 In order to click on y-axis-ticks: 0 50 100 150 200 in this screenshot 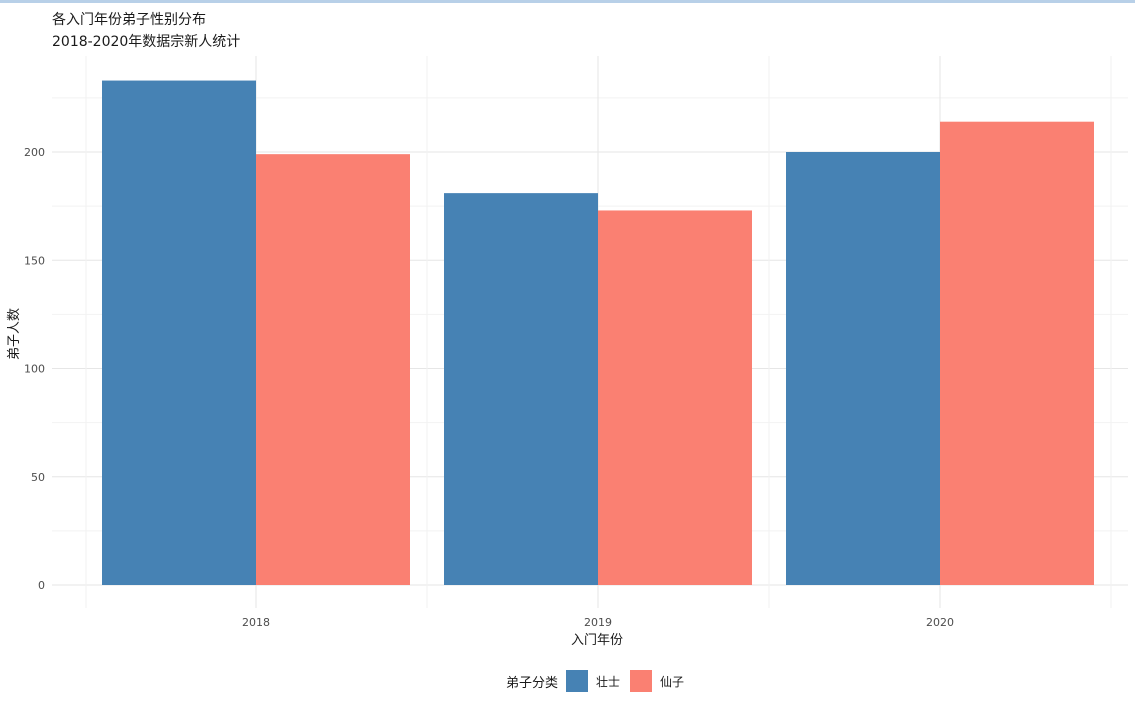, I will do `click(34, 369)`.